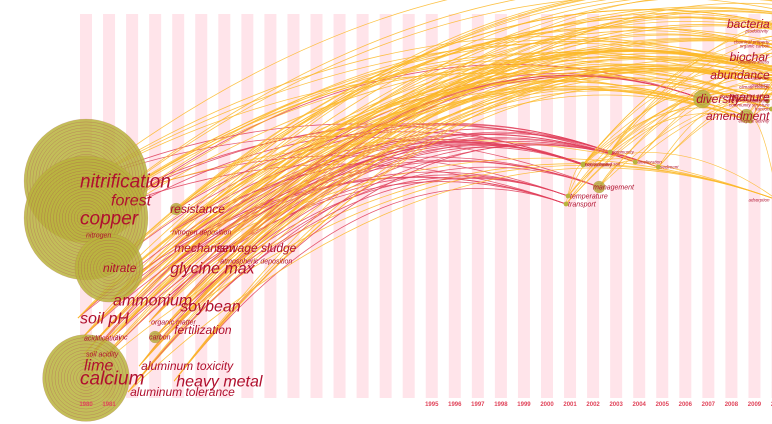  Describe the element at coordinates (755, 405) in the screenshot. I see `year-label-2009: 2009` at that location.